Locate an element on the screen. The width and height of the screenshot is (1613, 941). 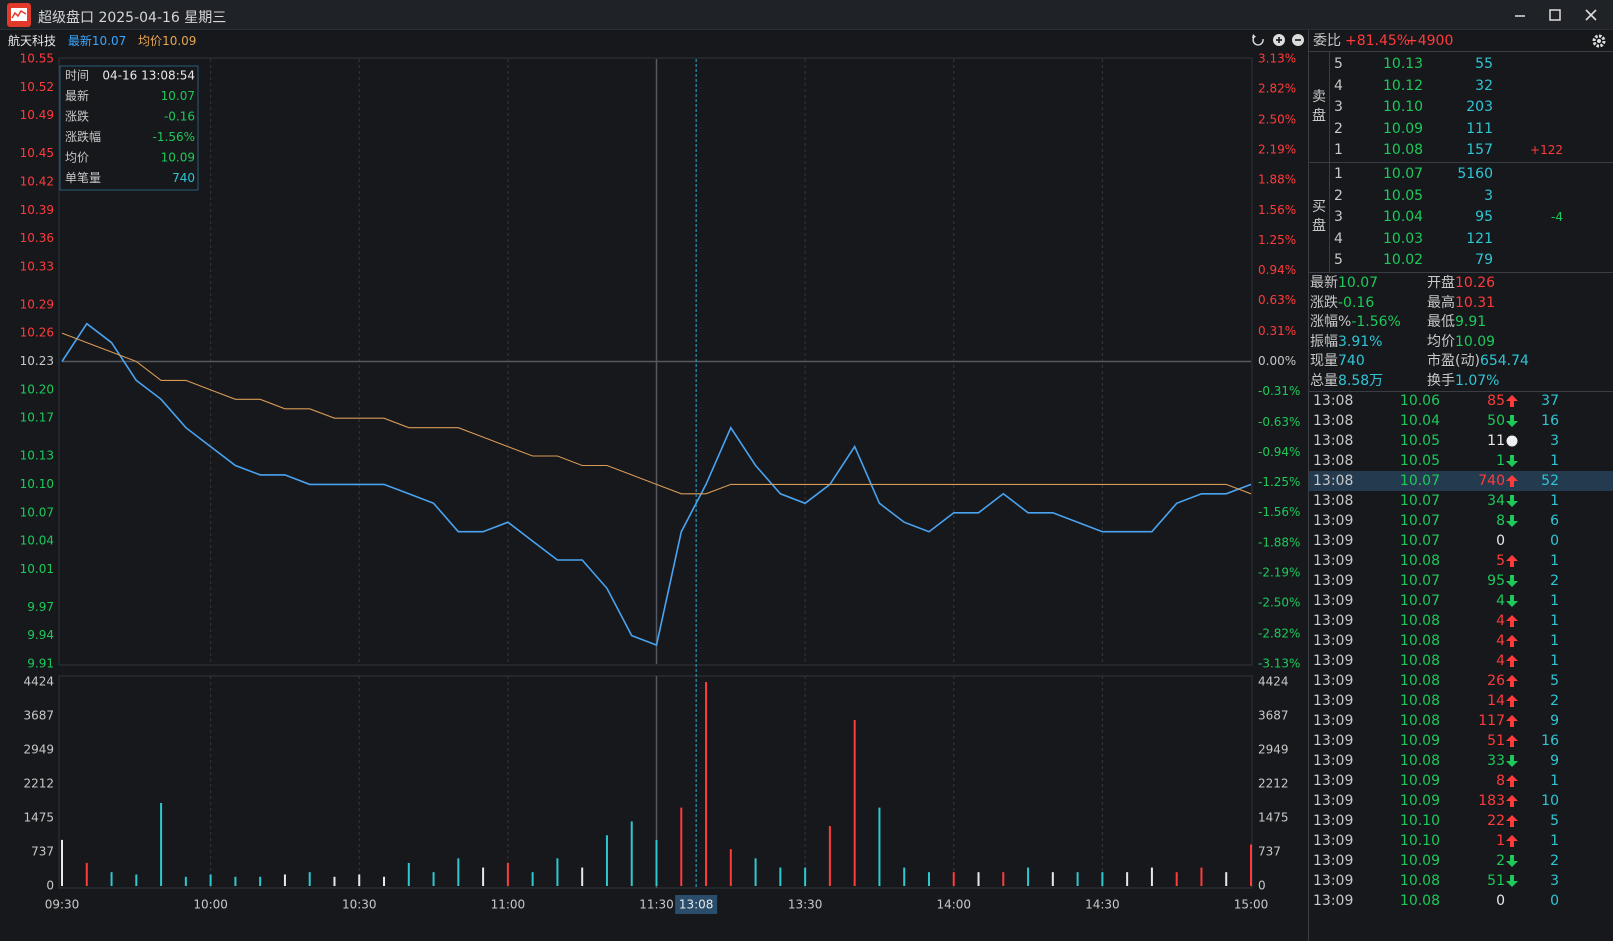
y-tick-label: 10.23 is located at coordinates (37, 361).